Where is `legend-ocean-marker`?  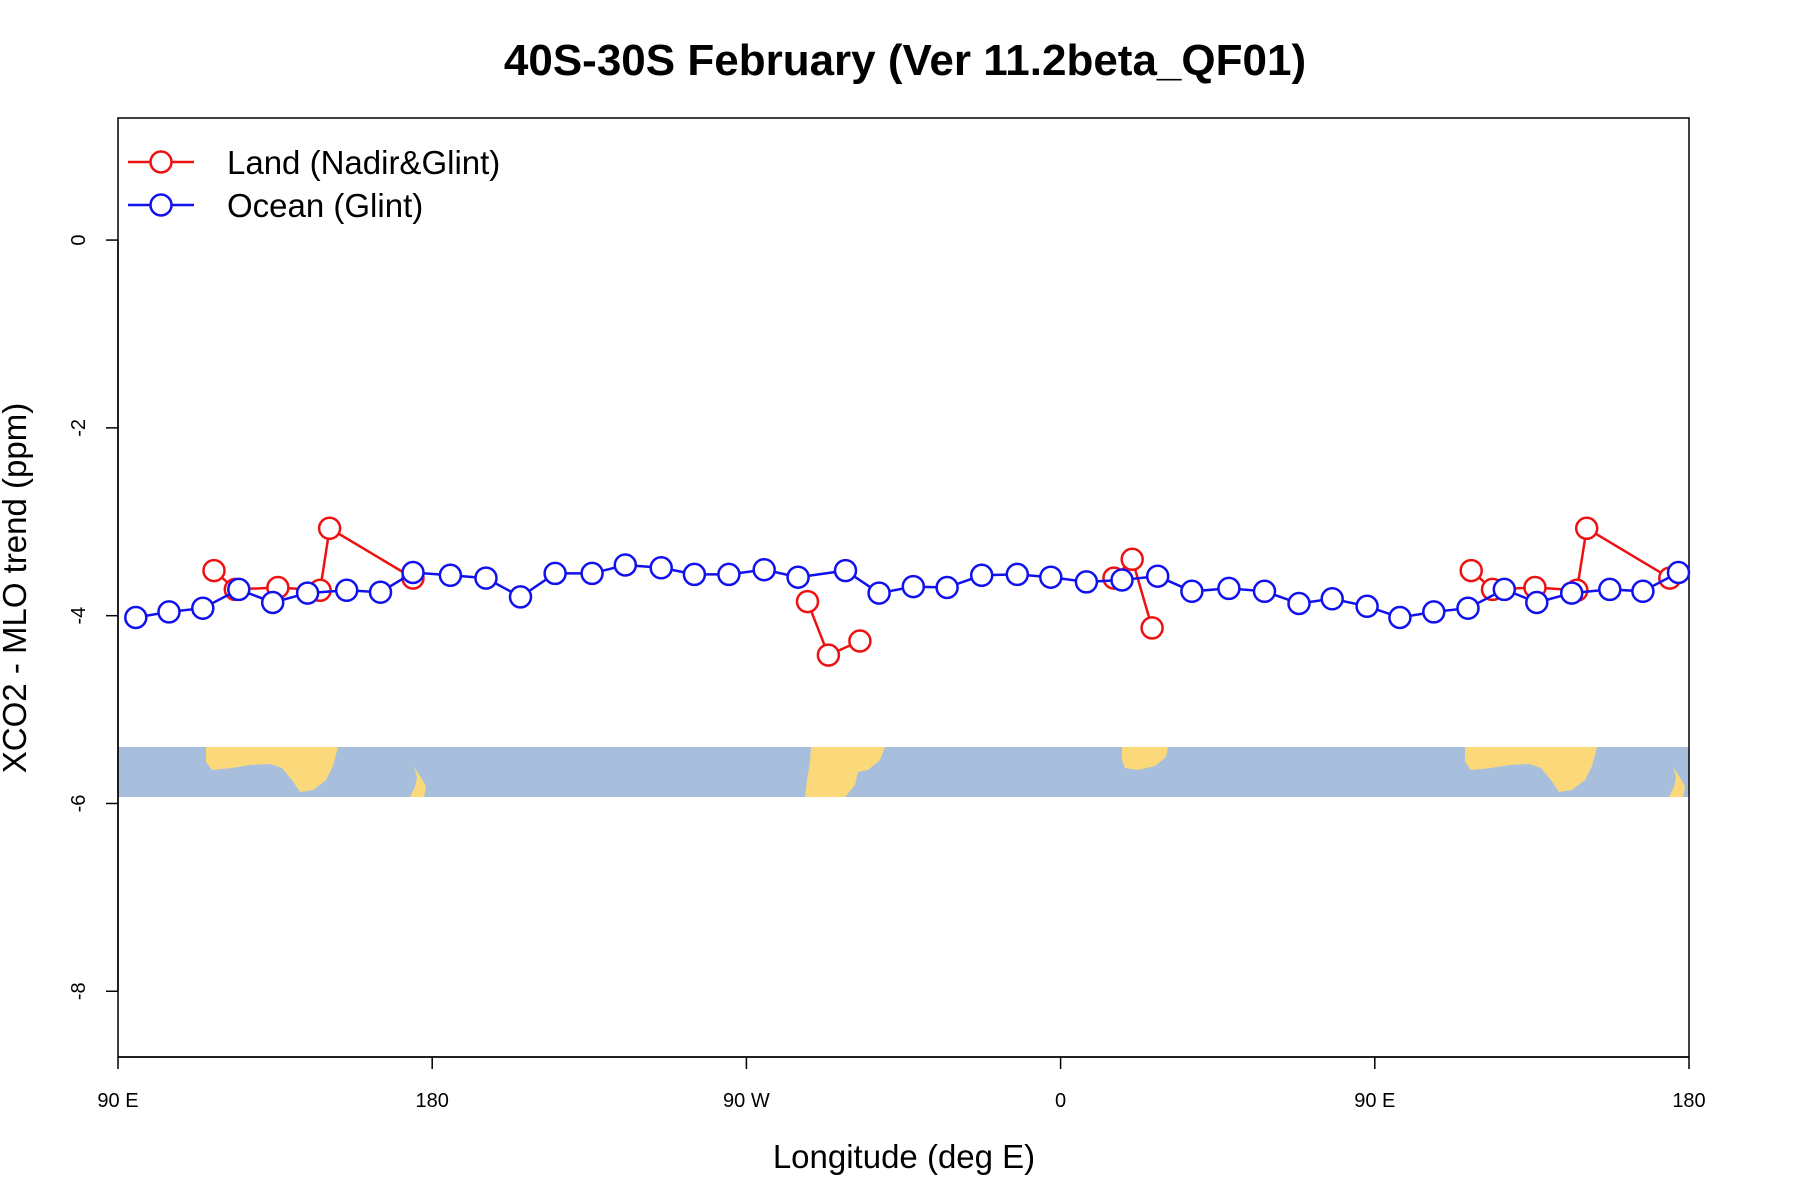
legend-ocean-marker is located at coordinates (161, 205).